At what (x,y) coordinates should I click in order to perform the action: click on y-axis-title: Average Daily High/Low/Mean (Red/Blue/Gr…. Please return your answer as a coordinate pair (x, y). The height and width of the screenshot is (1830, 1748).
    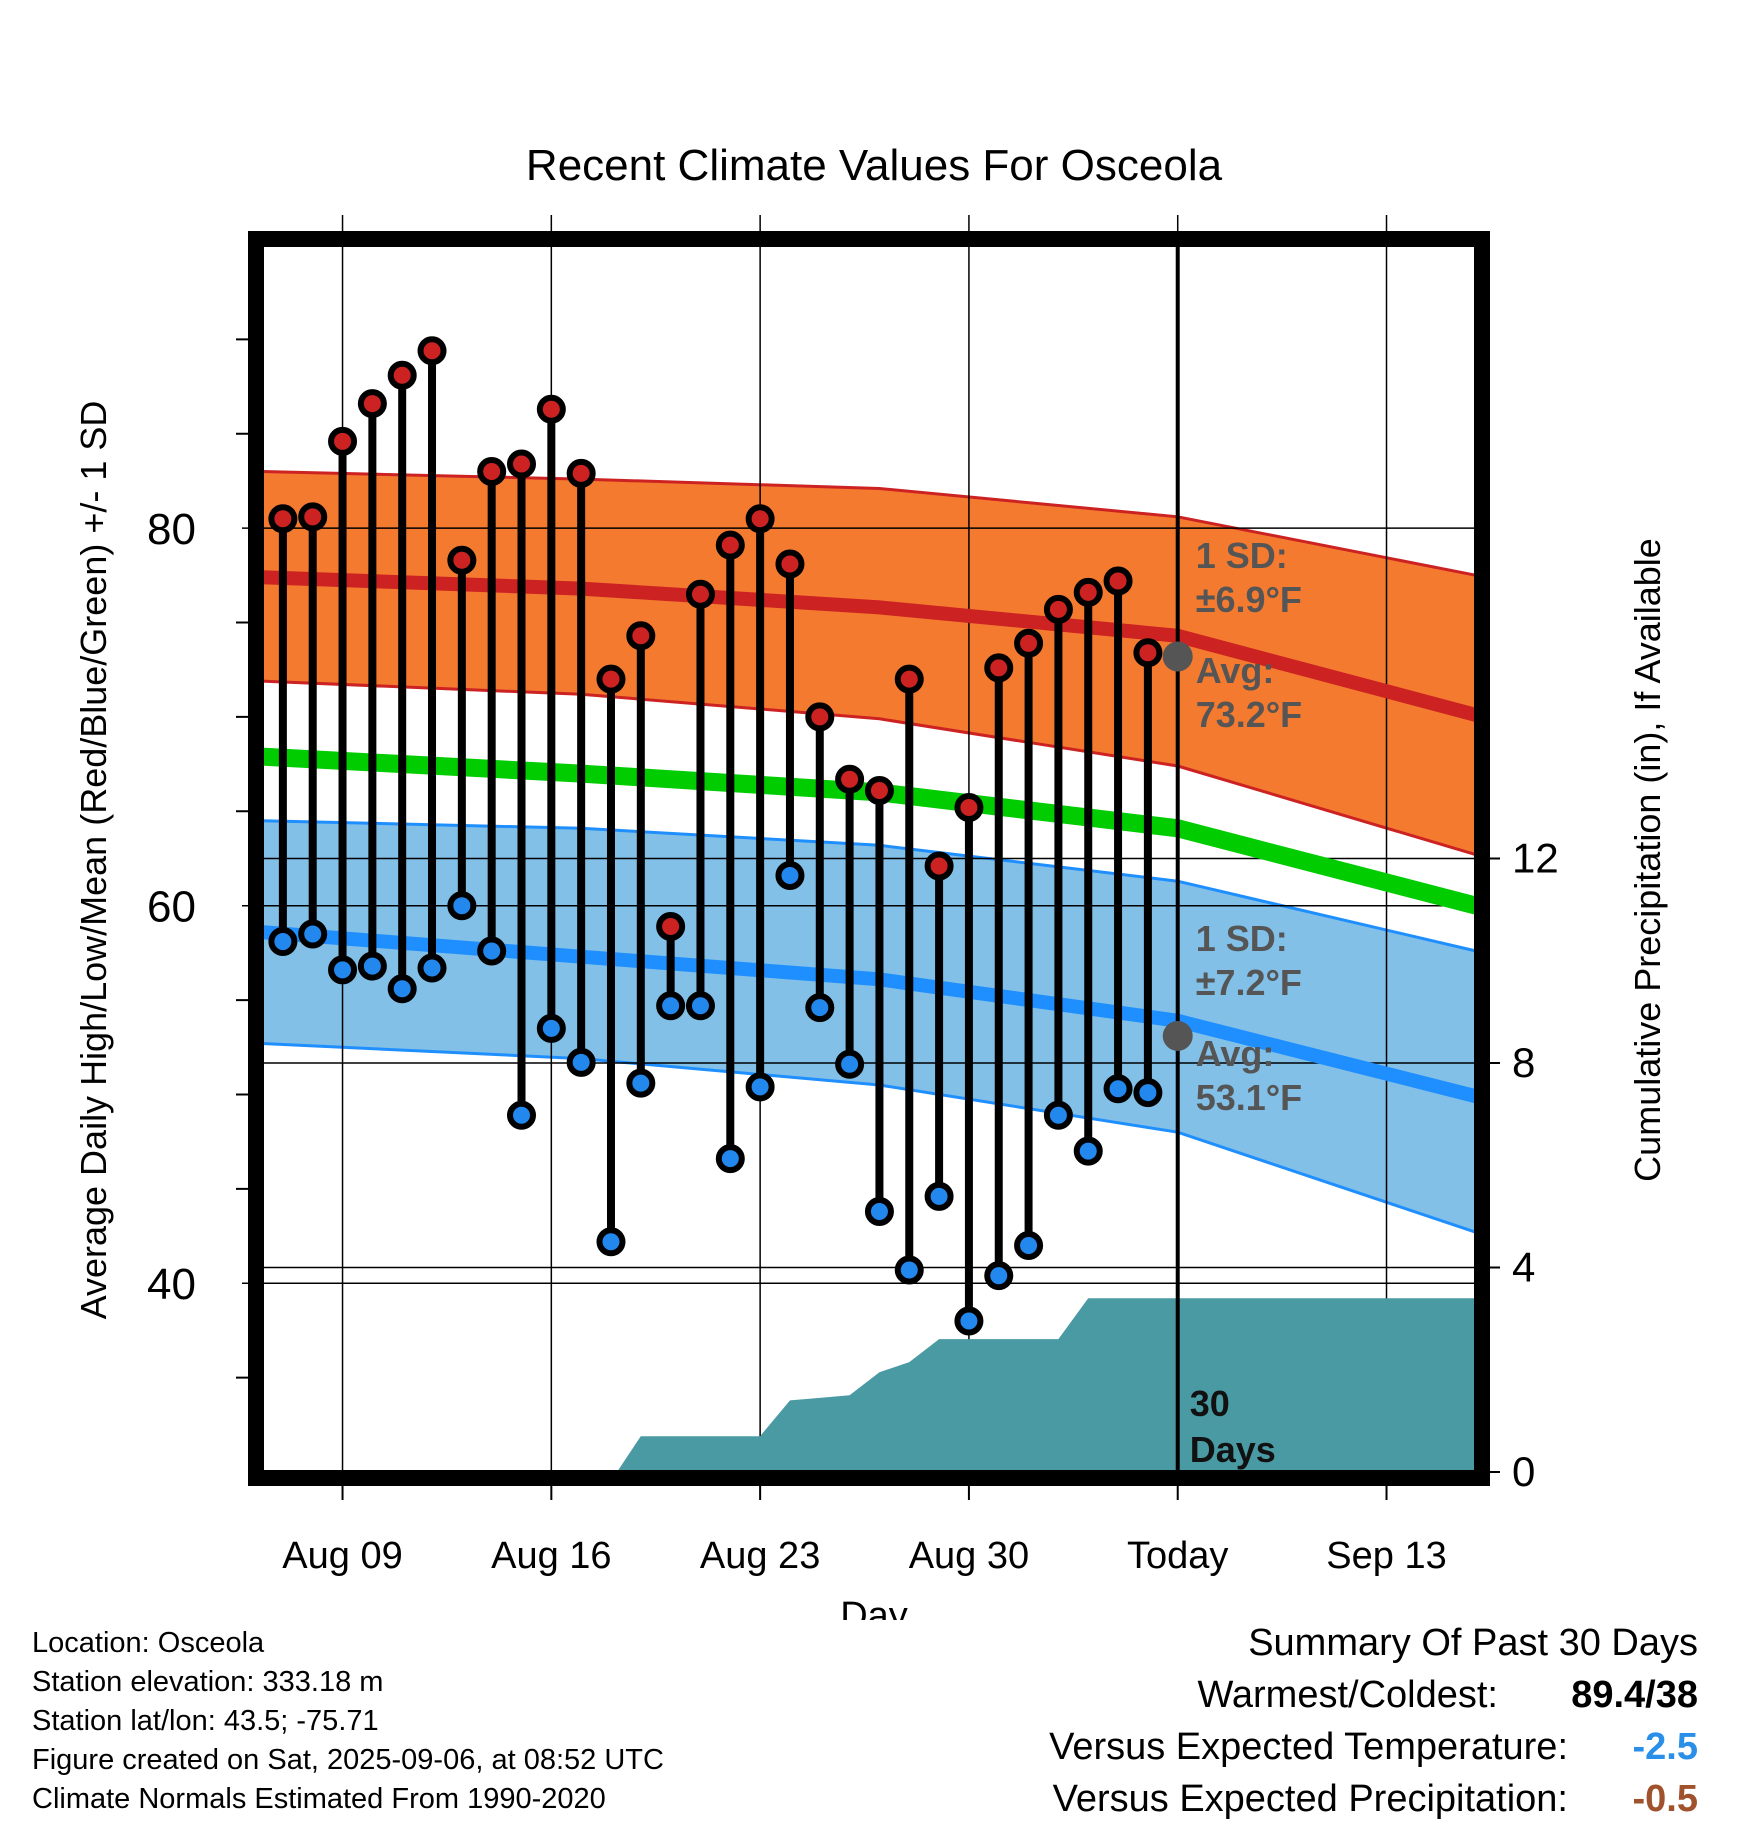
    Looking at the image, I should click on (93, 860).